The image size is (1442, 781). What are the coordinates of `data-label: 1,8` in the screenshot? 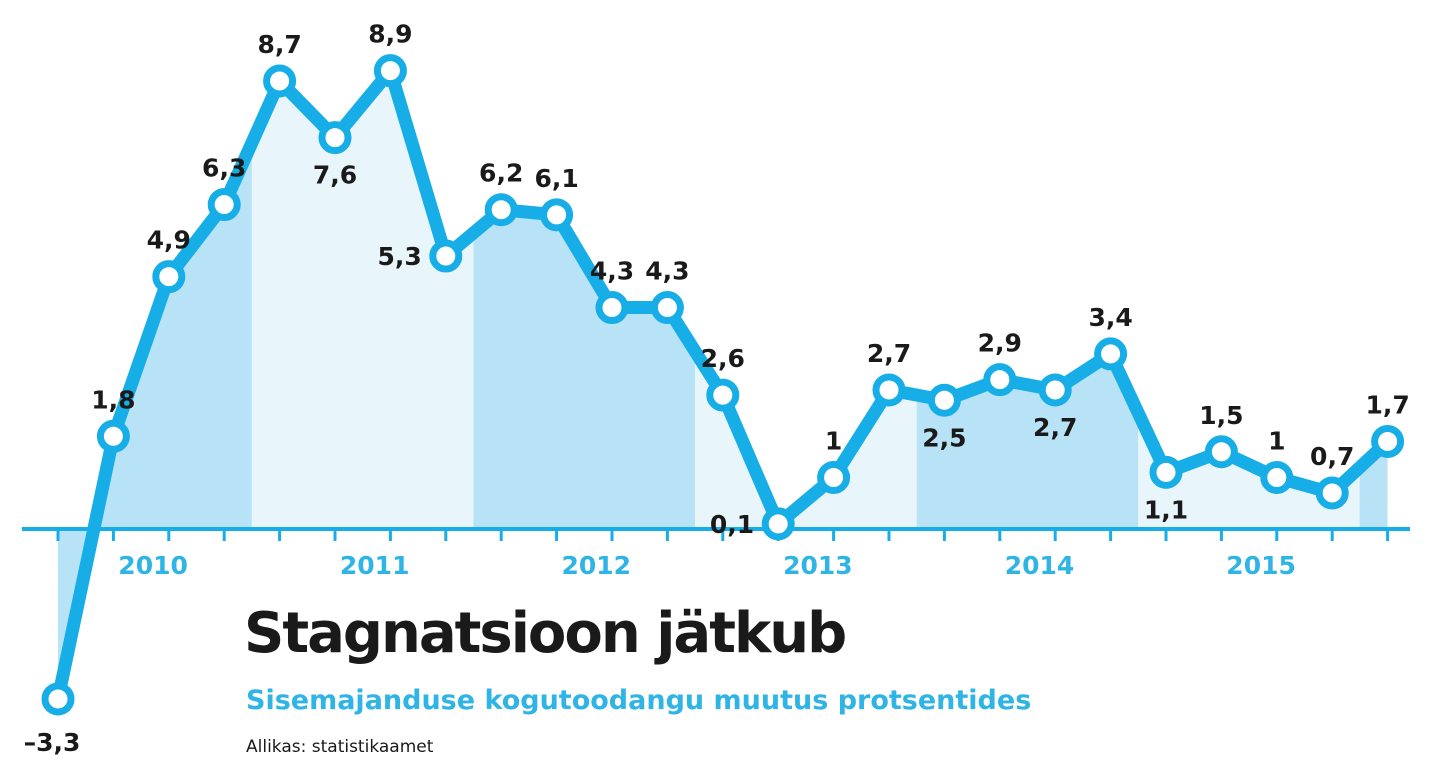 It's located at (113, 399).